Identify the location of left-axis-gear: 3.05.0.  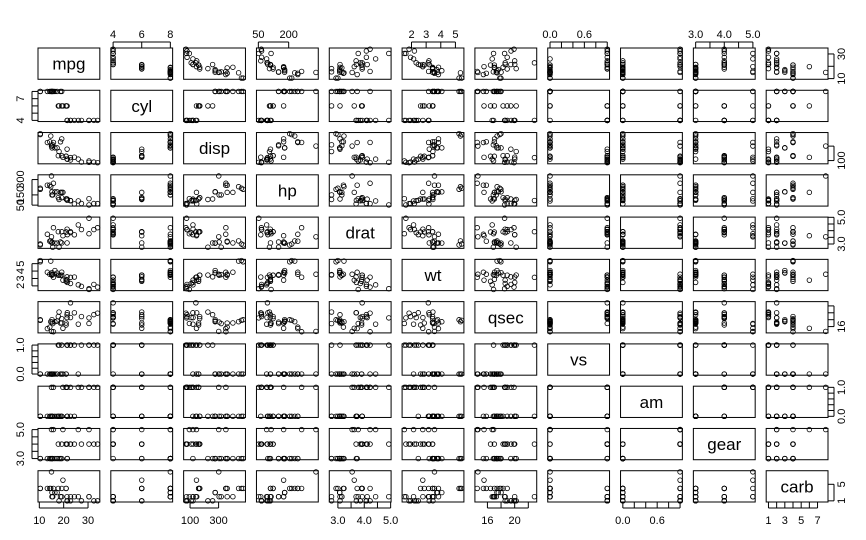
(26, 444).